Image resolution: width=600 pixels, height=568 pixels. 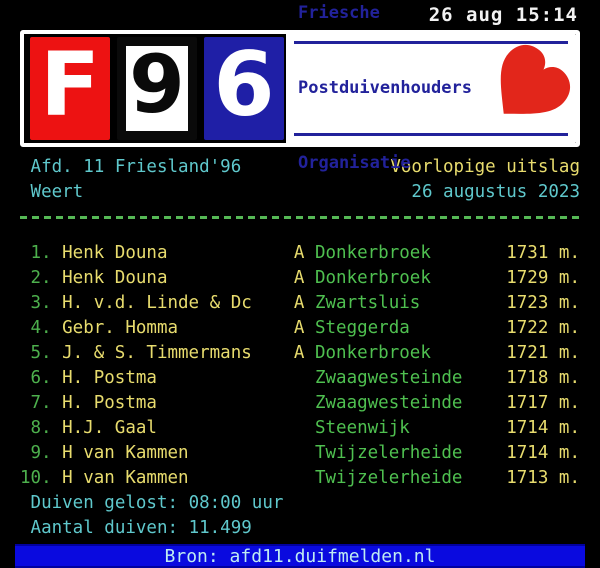 I want to click on logo-tile-f: F, so click(x=70, y=88).